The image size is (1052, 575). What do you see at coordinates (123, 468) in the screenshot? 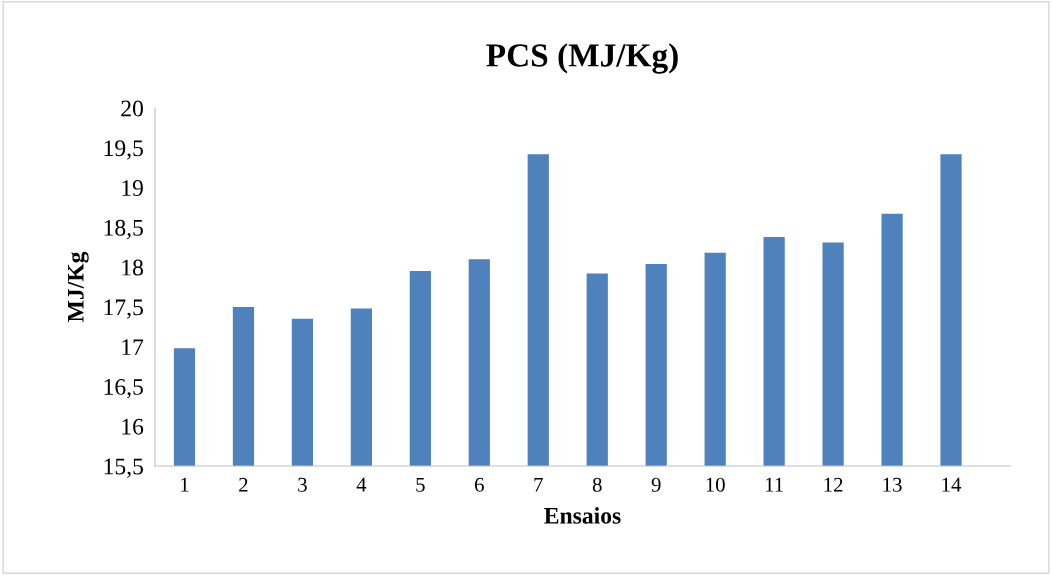
I see `y-tick-label: 15,5` at bounding box center [123, 468].